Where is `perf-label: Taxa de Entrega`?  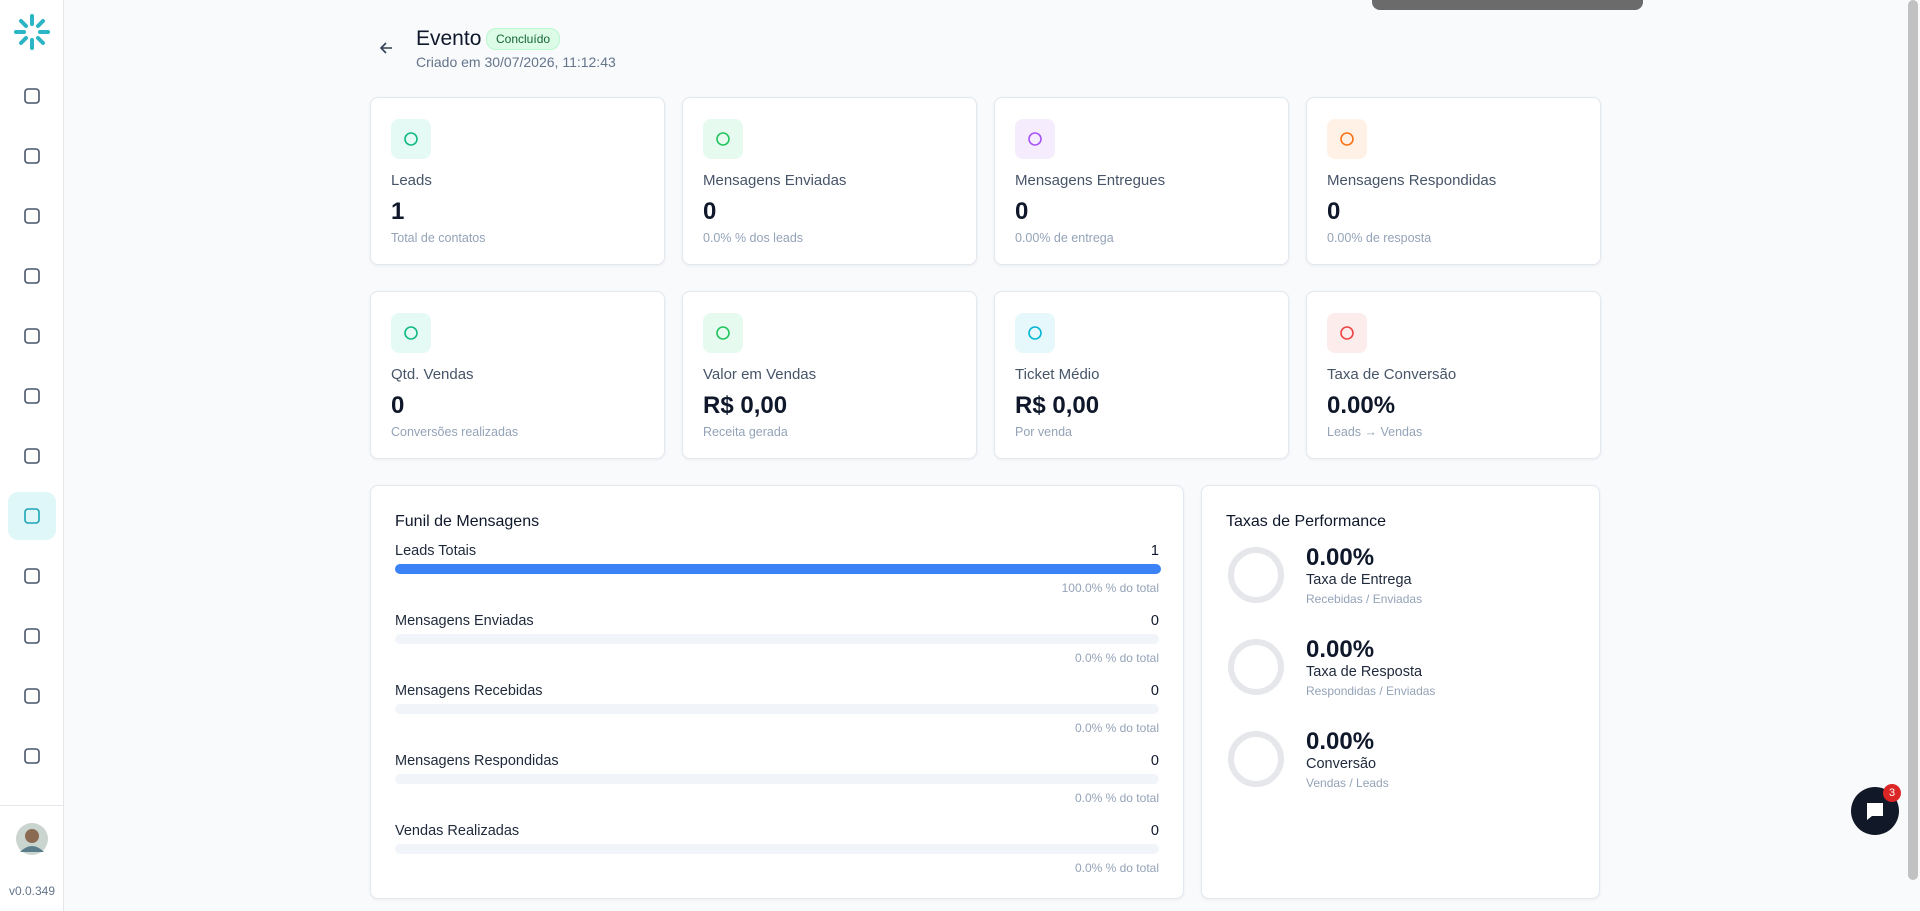
perf-label: Taxa de Entrega is located at coordinates (1359, 580).